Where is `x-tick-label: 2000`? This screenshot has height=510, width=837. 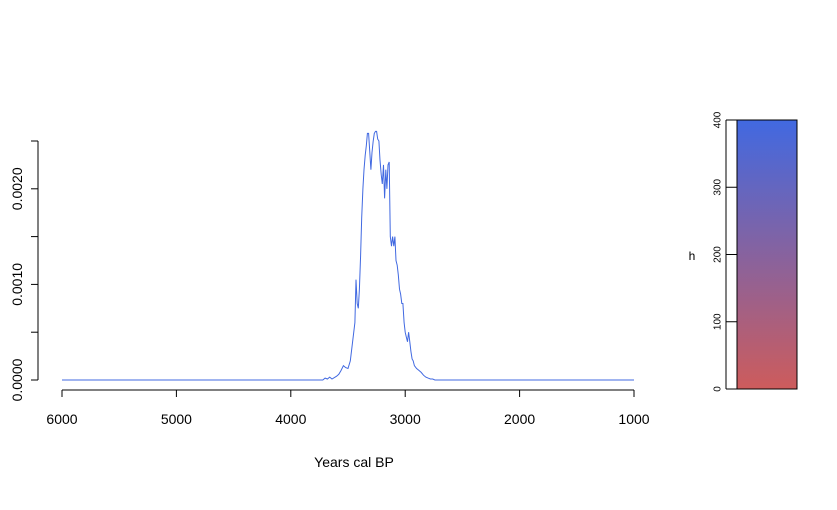
x-tick-label: 2000 is located at coordinates (519, 419).